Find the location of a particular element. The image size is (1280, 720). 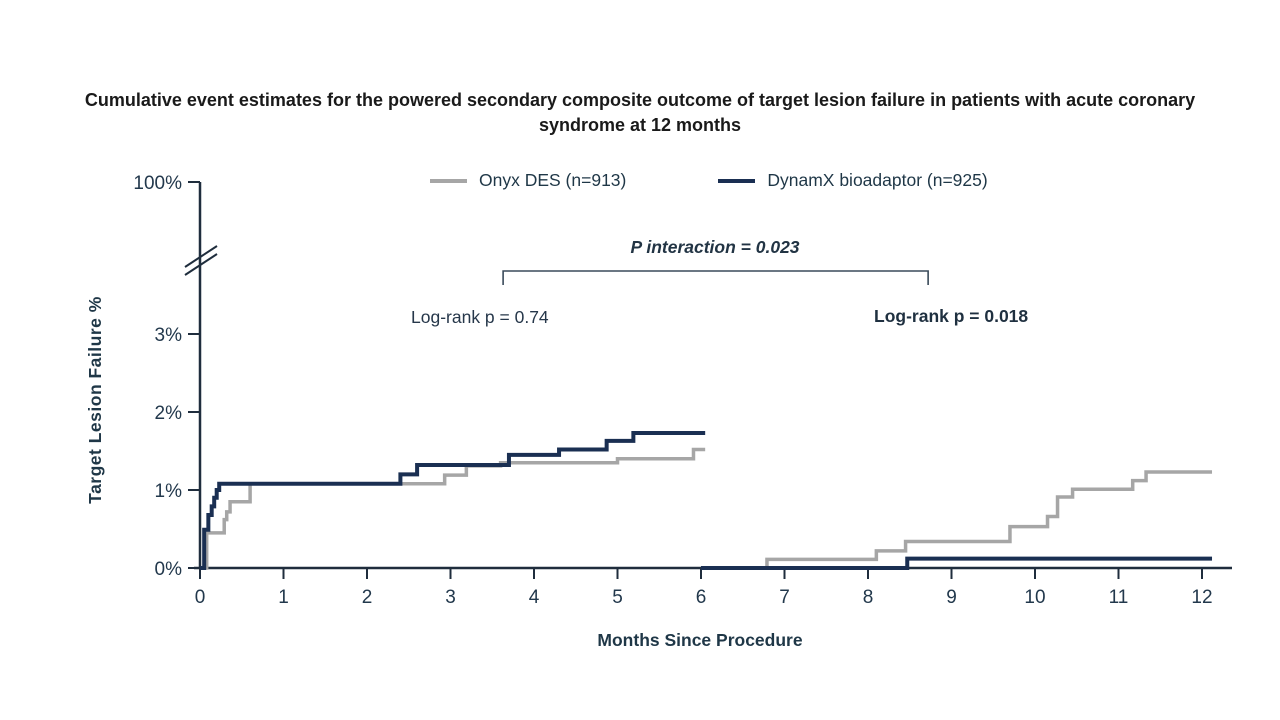

x-tick-label: 5 is located at coordinates (617, 597).